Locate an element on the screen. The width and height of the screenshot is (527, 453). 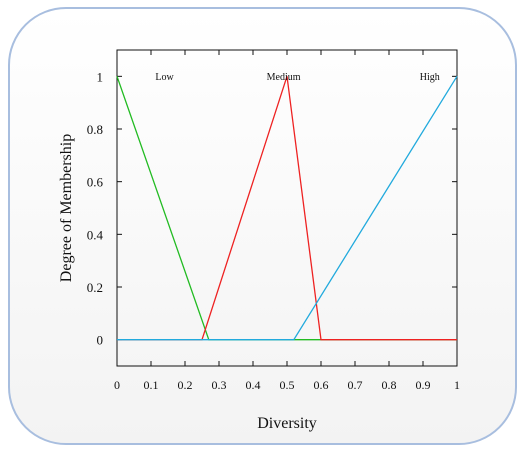
x-tick-label: 0.4 is located at coordinates (253, 385).